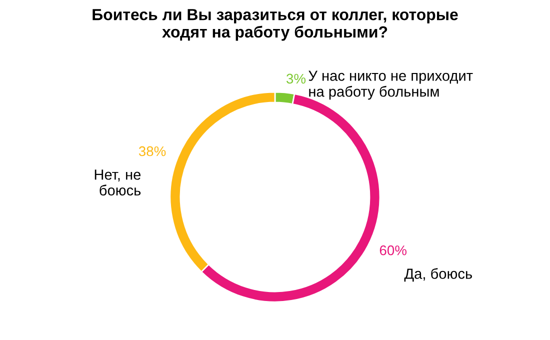  Describe the element at coordinates (152, 151) in the screenshot. I see `data-label: 38%` at that location.